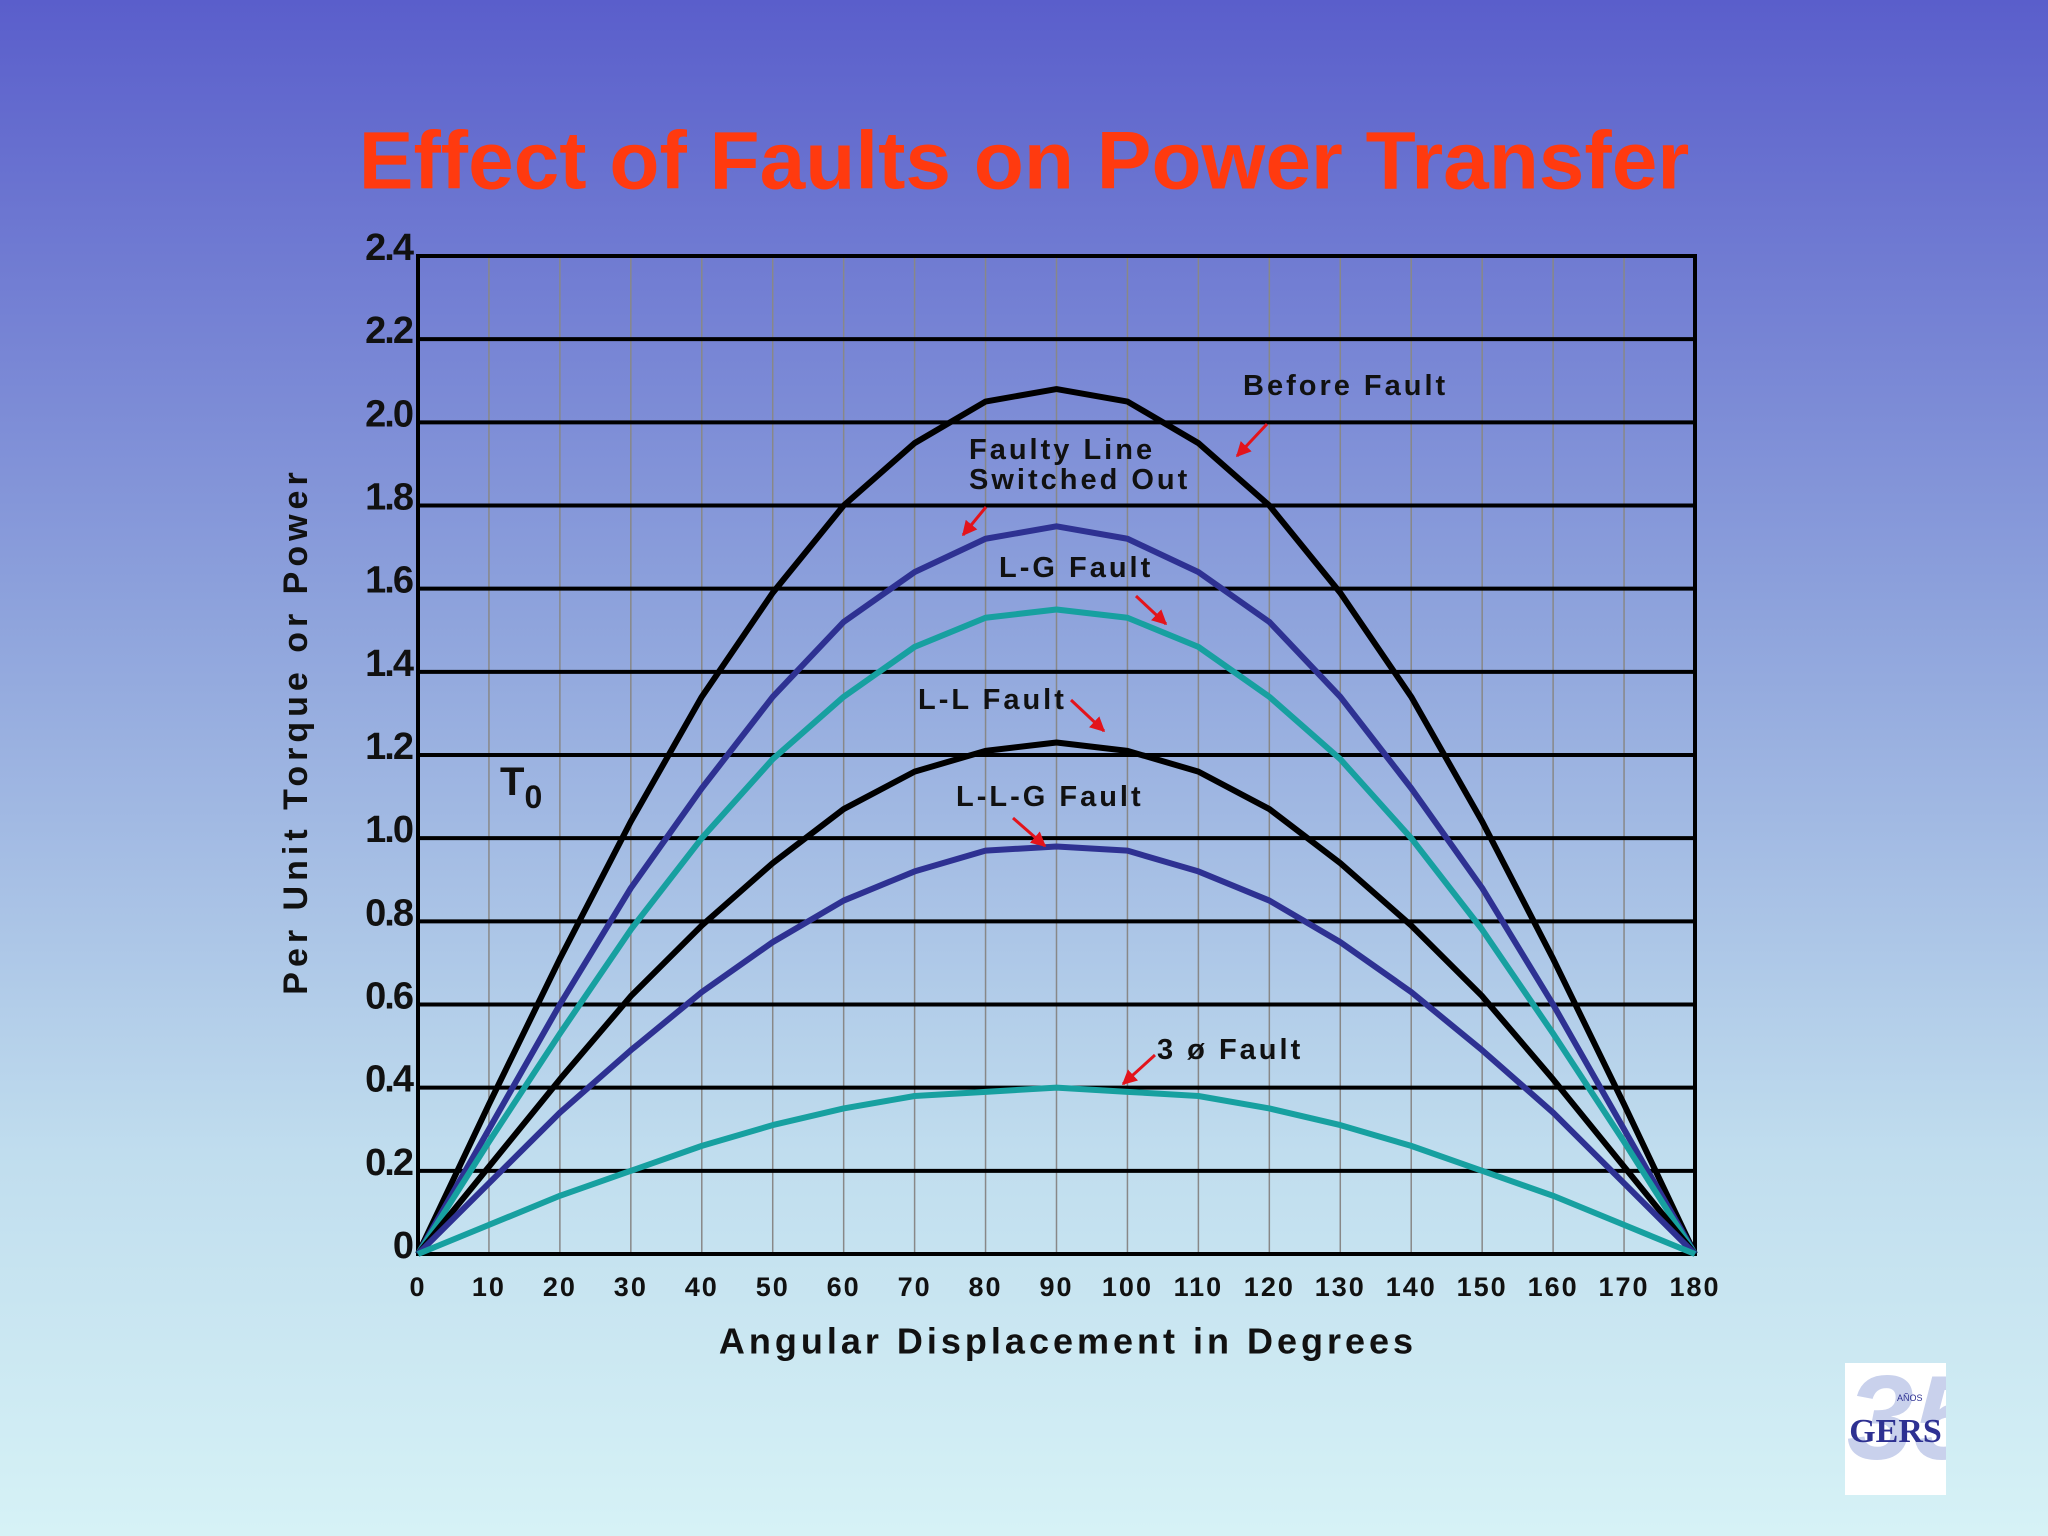  Describe the element at coordinates (512, 782) in the screenshot. I see `annotation-text: T` at that location.